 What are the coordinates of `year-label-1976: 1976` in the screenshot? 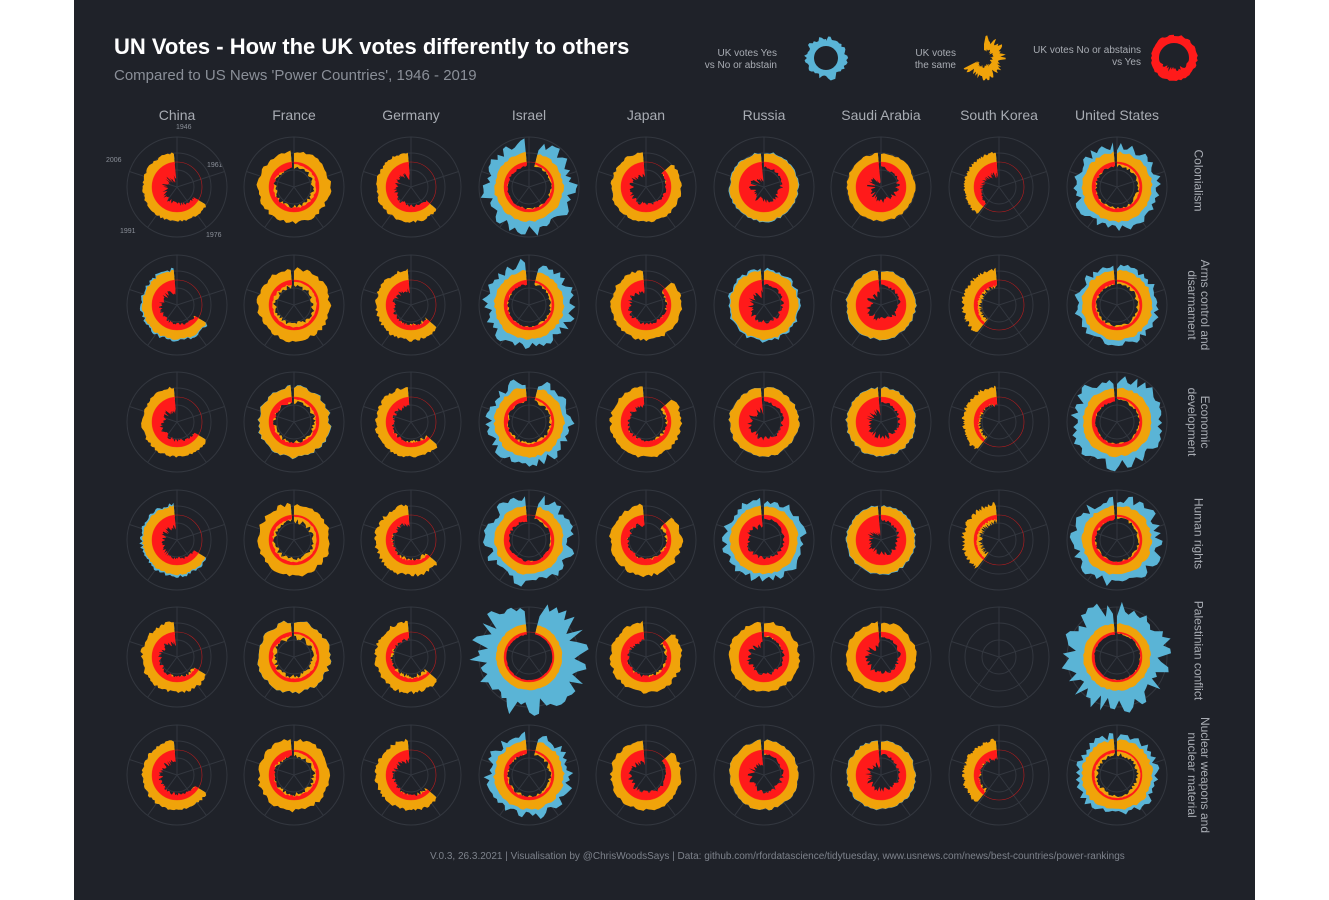 It's located at (214, 235).